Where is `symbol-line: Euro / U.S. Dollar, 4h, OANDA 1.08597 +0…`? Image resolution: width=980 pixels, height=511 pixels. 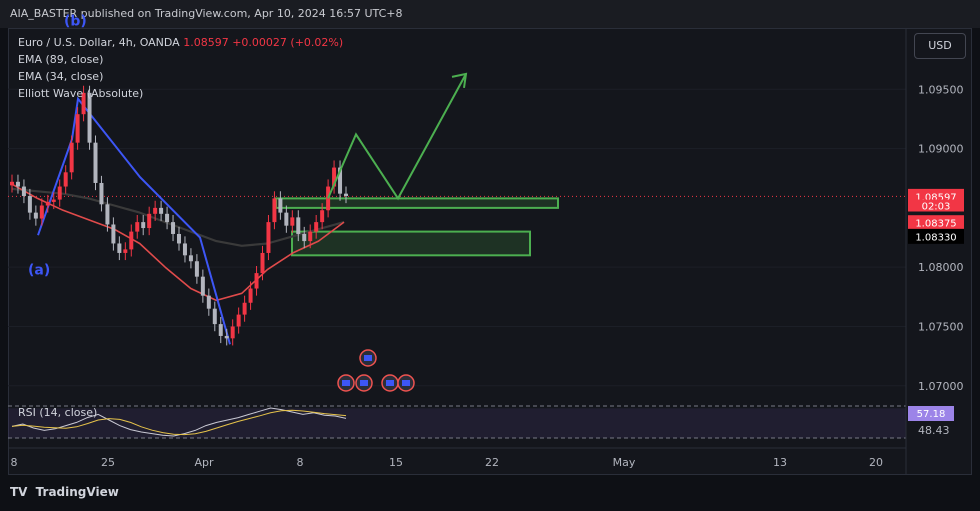
symbol-line: Euro / U.S. Dollar, 4h, OANDA 1.08597 +0… is located at coordinates (180, 42).